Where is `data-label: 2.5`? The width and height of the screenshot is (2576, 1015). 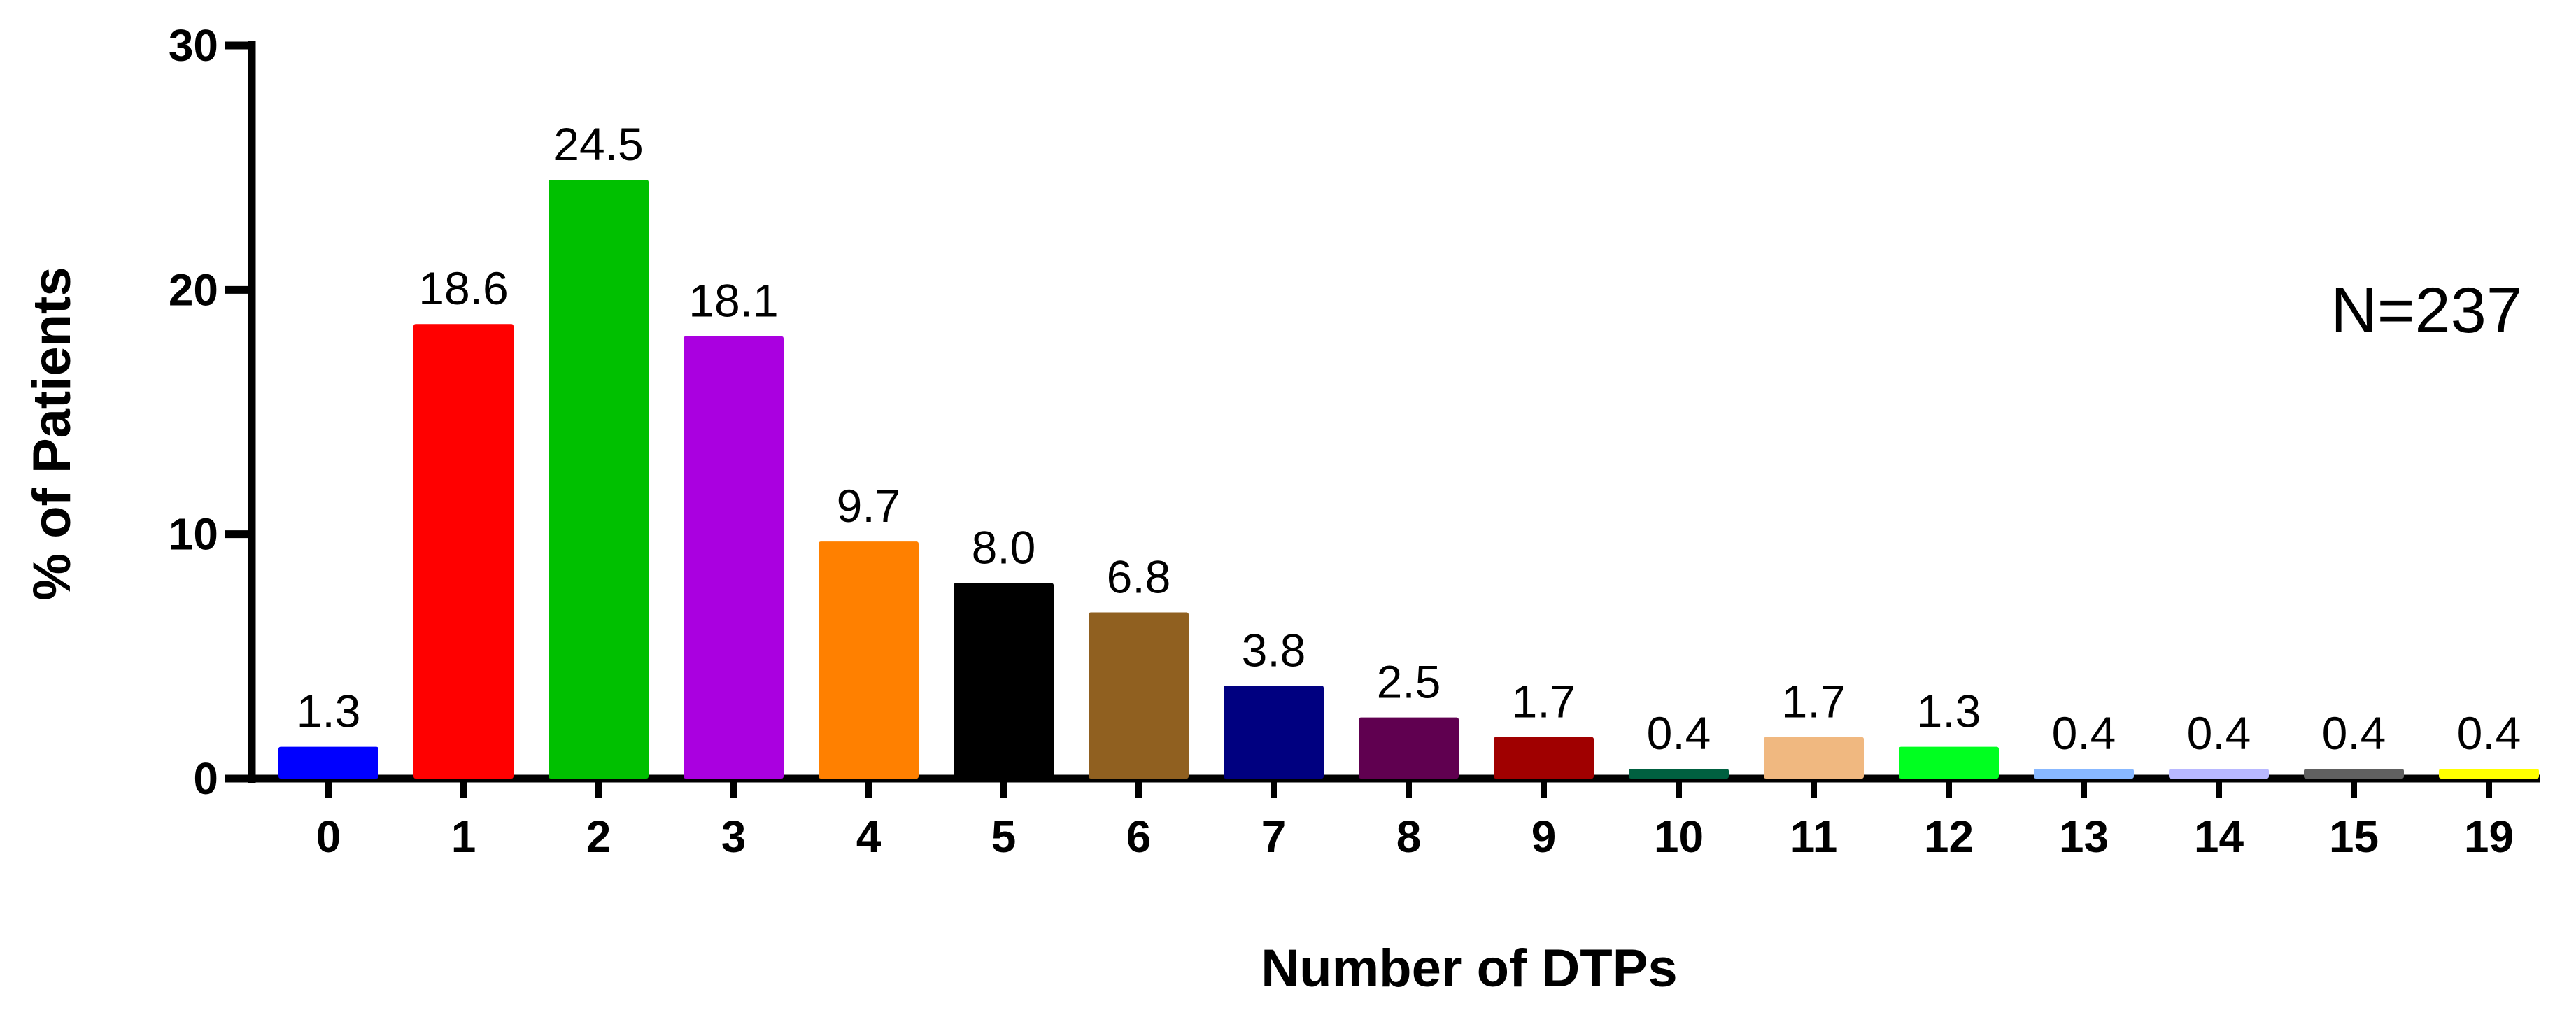
data-label: 2.5 is located at coordinates (1409, 682).